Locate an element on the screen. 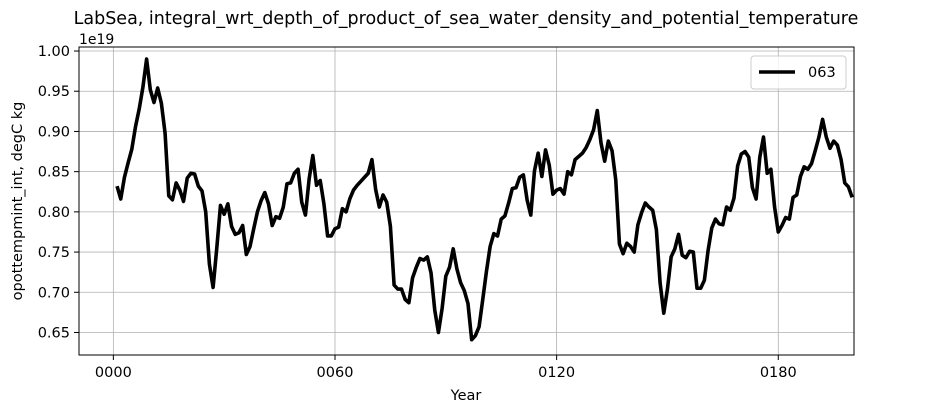  y-offset-text: 1e19 is located at coordinates (96, 40).